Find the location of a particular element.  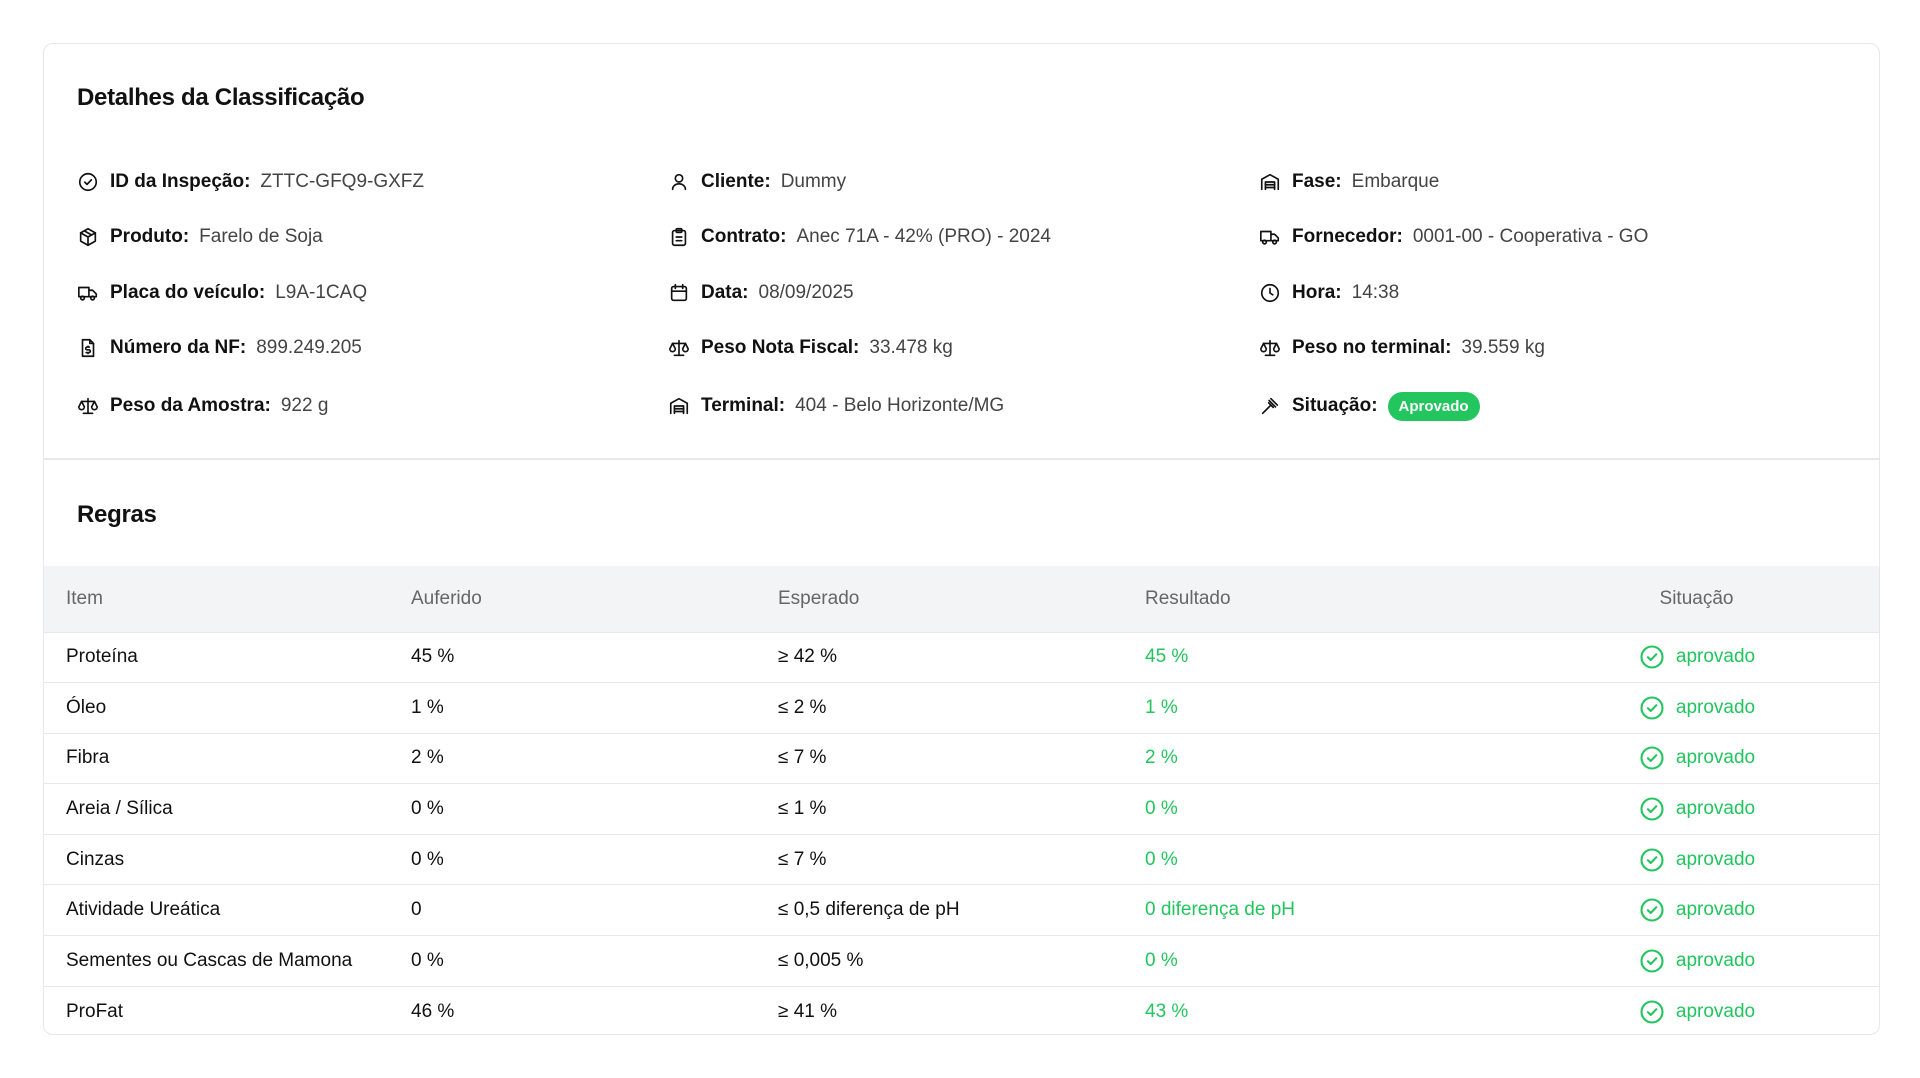

detail-value: 404 - Belo Horizonte/MG is located at coordinates (900, 405).